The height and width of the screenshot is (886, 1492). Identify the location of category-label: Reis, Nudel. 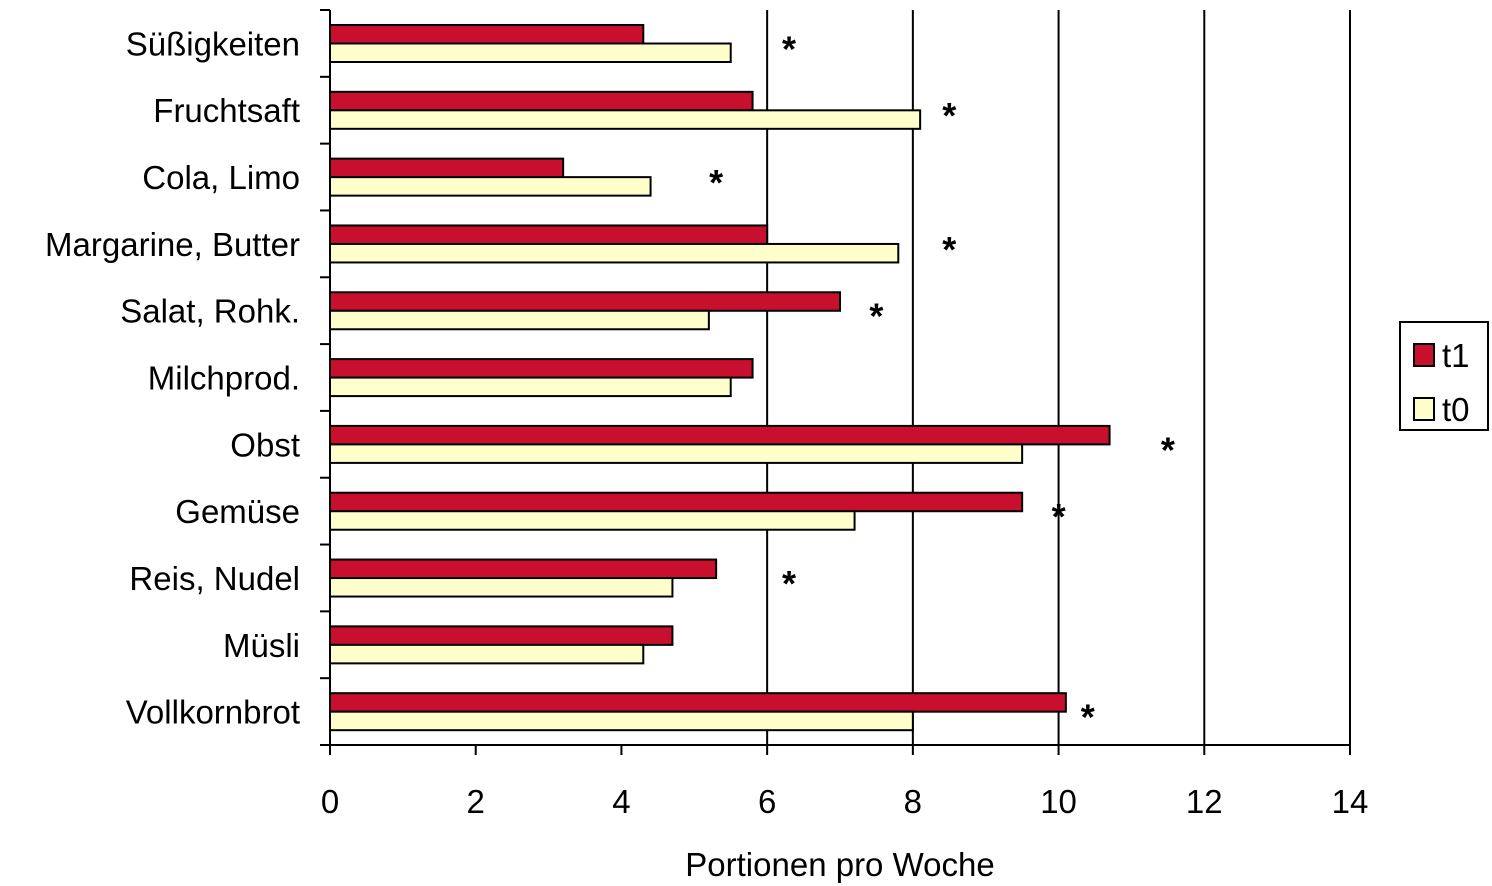
(214, 578).